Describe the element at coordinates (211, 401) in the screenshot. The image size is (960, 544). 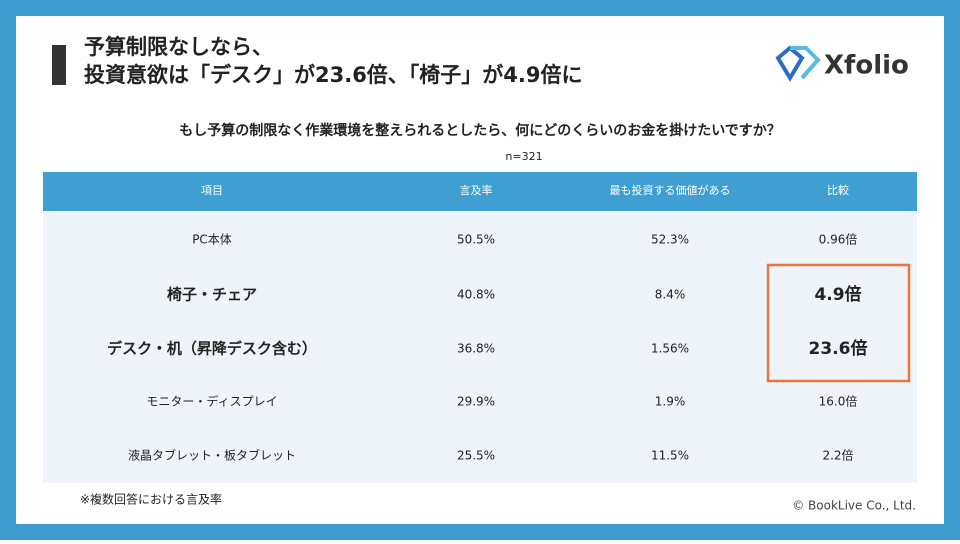
I see `table-cell: モニター・ディスプレイ` at that location.